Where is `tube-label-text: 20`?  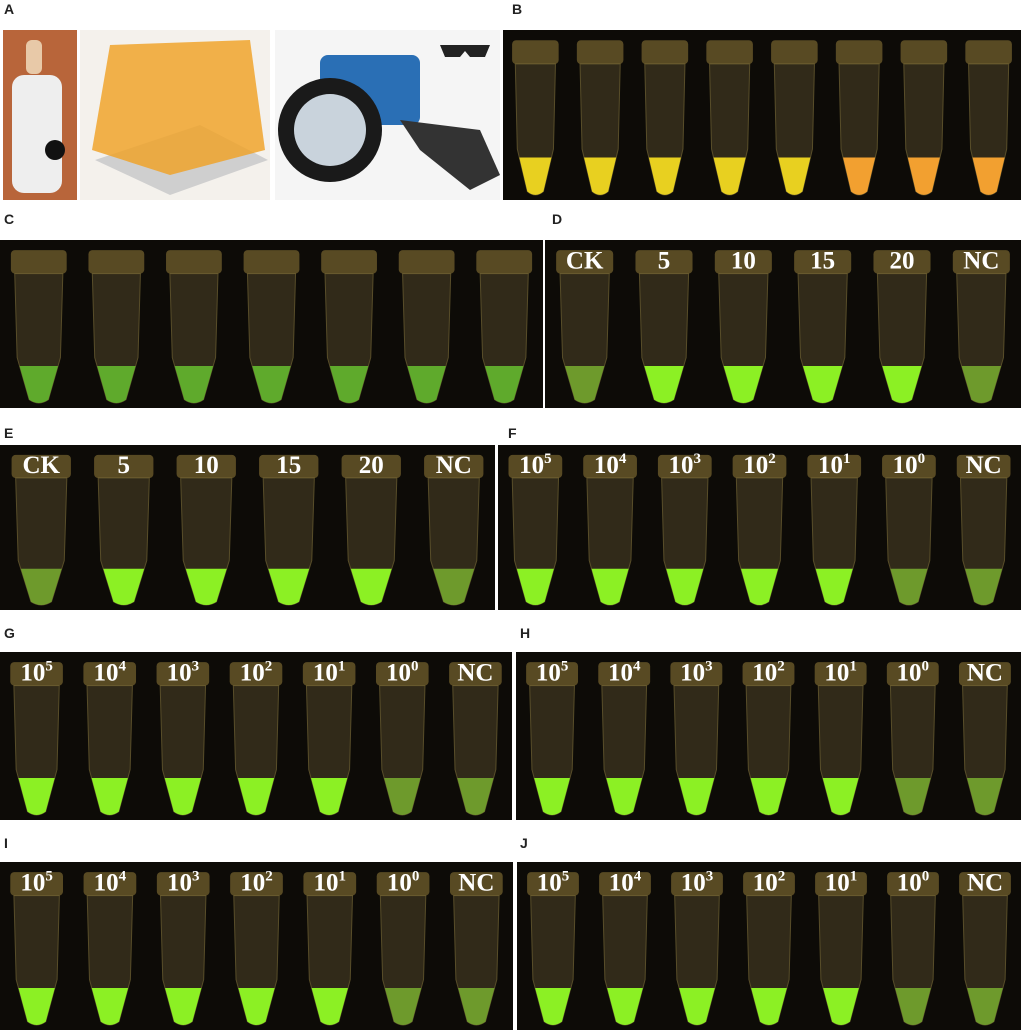 tube-label-text: 20 is located at coordinates (902, 261).